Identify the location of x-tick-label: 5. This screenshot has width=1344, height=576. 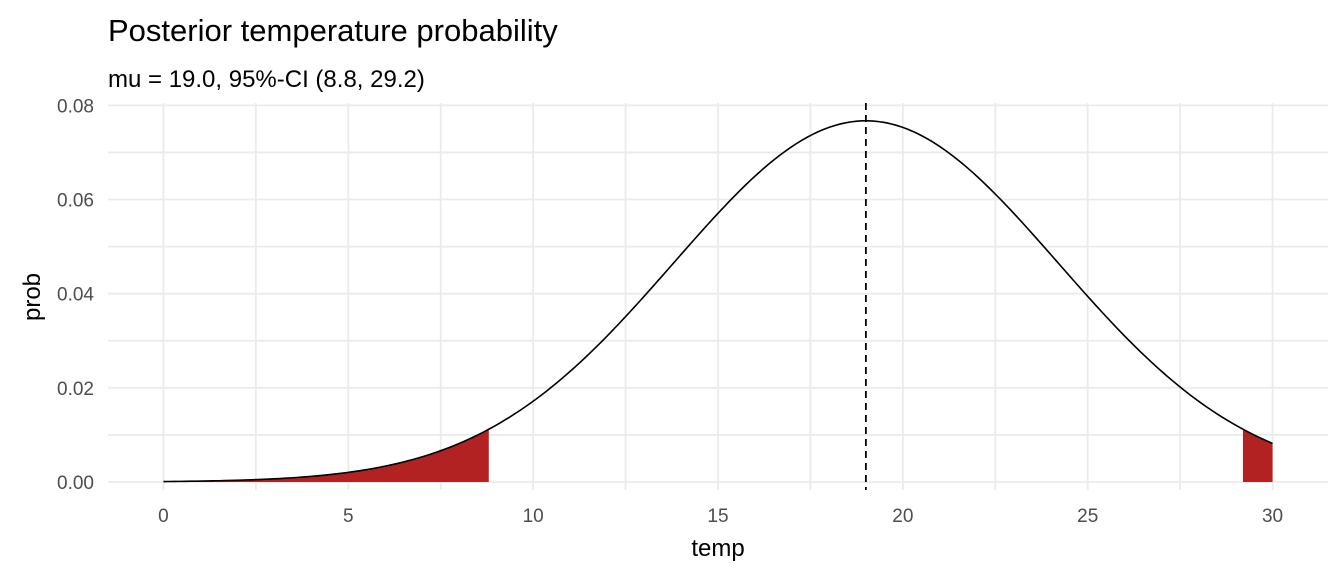
(348, 516).